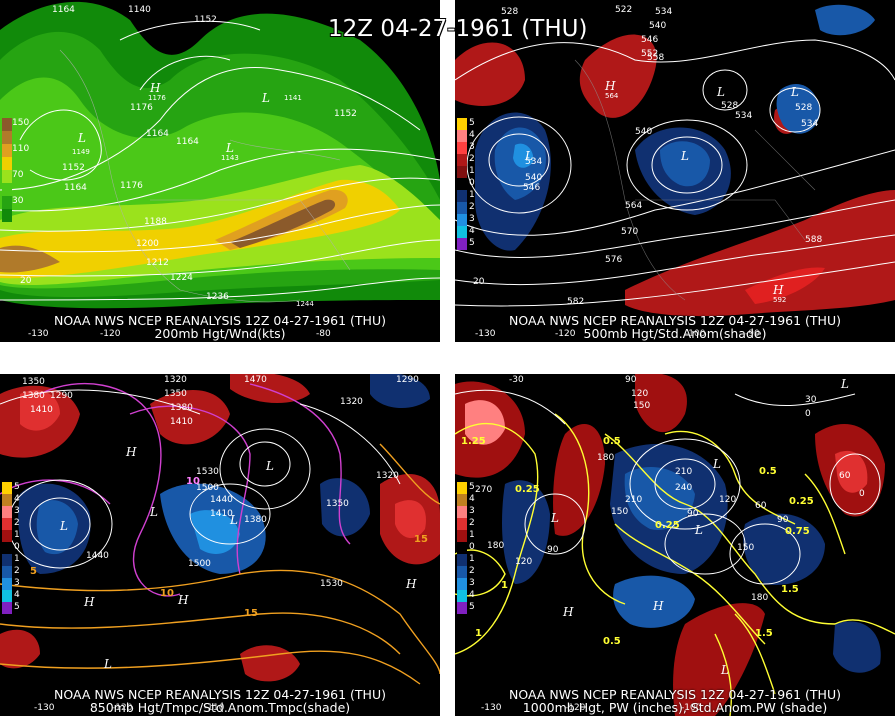  Describe the element at coordinates (458, 29) in the screenshot. I see `main-title: 12Z 04-27-1961 (THU)` at that location.